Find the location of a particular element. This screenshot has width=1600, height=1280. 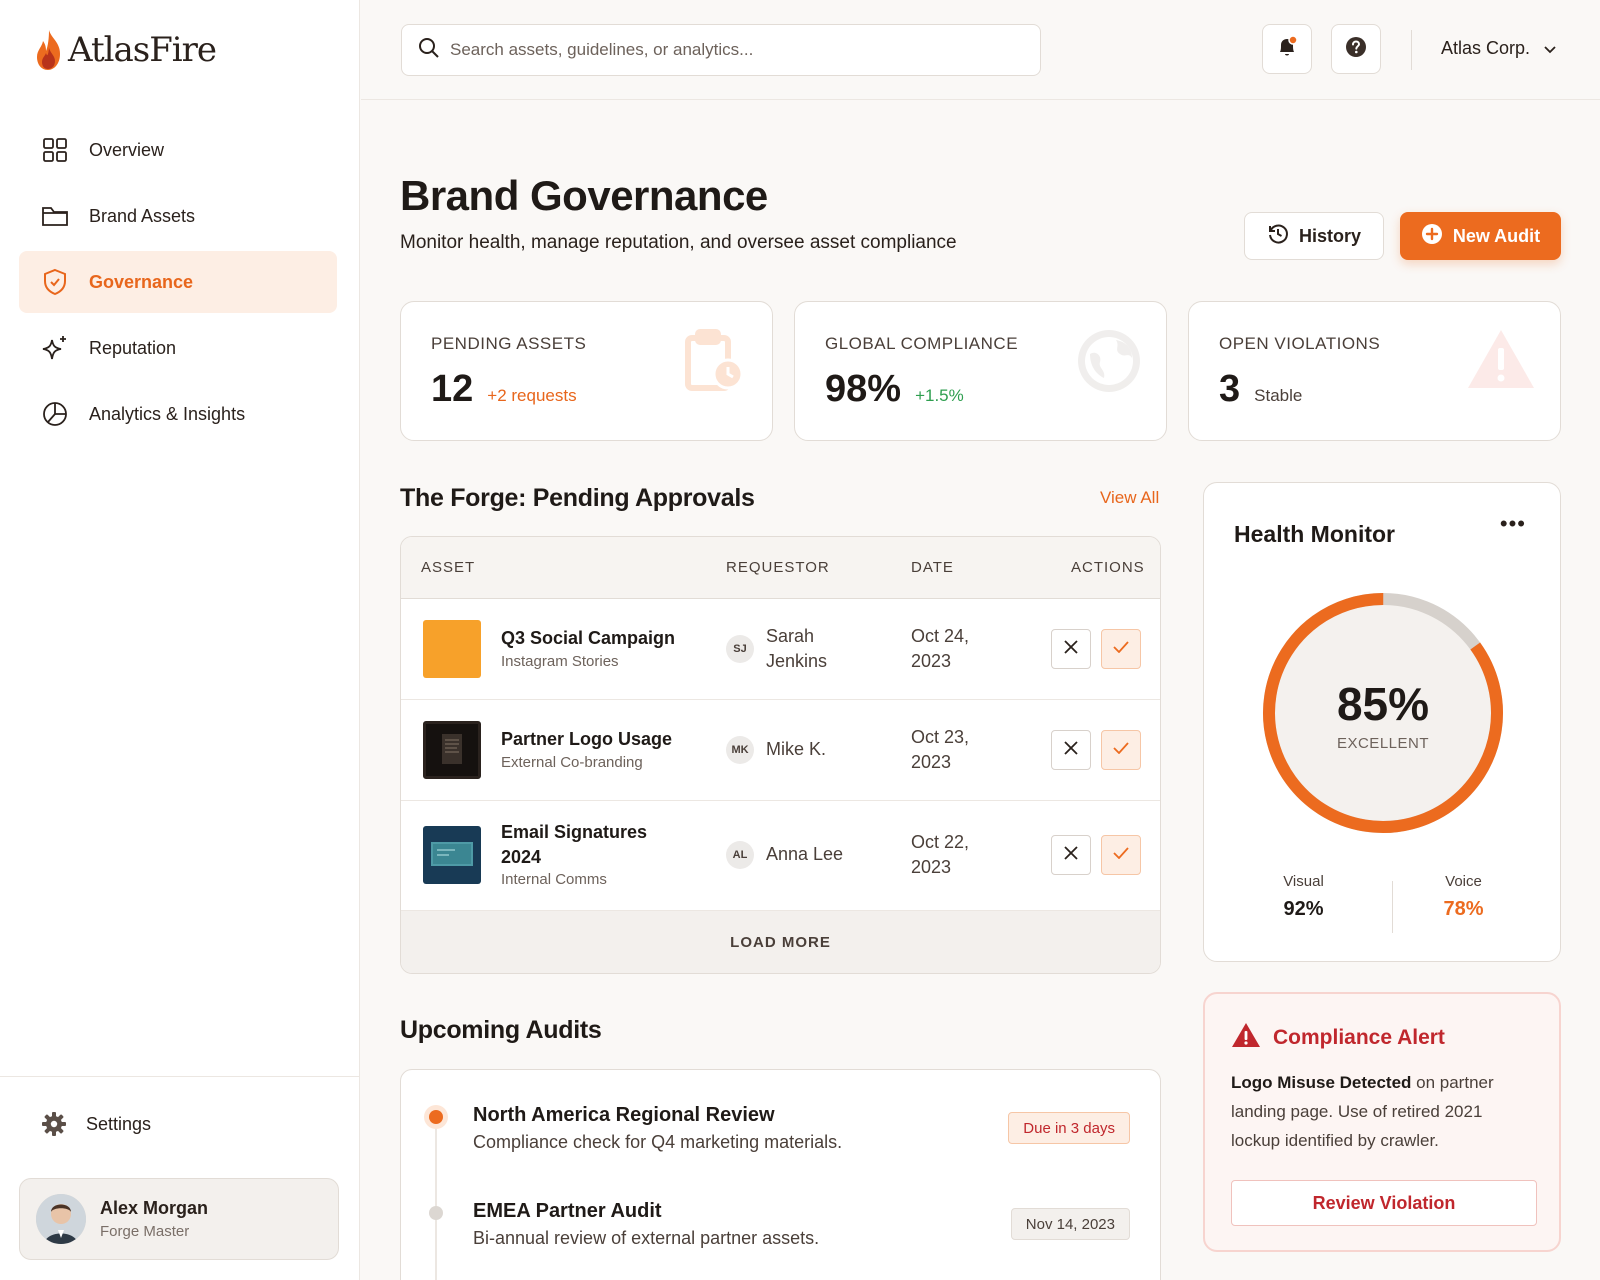

alert-triangle-icon is located at coordinates (1246, 1038).